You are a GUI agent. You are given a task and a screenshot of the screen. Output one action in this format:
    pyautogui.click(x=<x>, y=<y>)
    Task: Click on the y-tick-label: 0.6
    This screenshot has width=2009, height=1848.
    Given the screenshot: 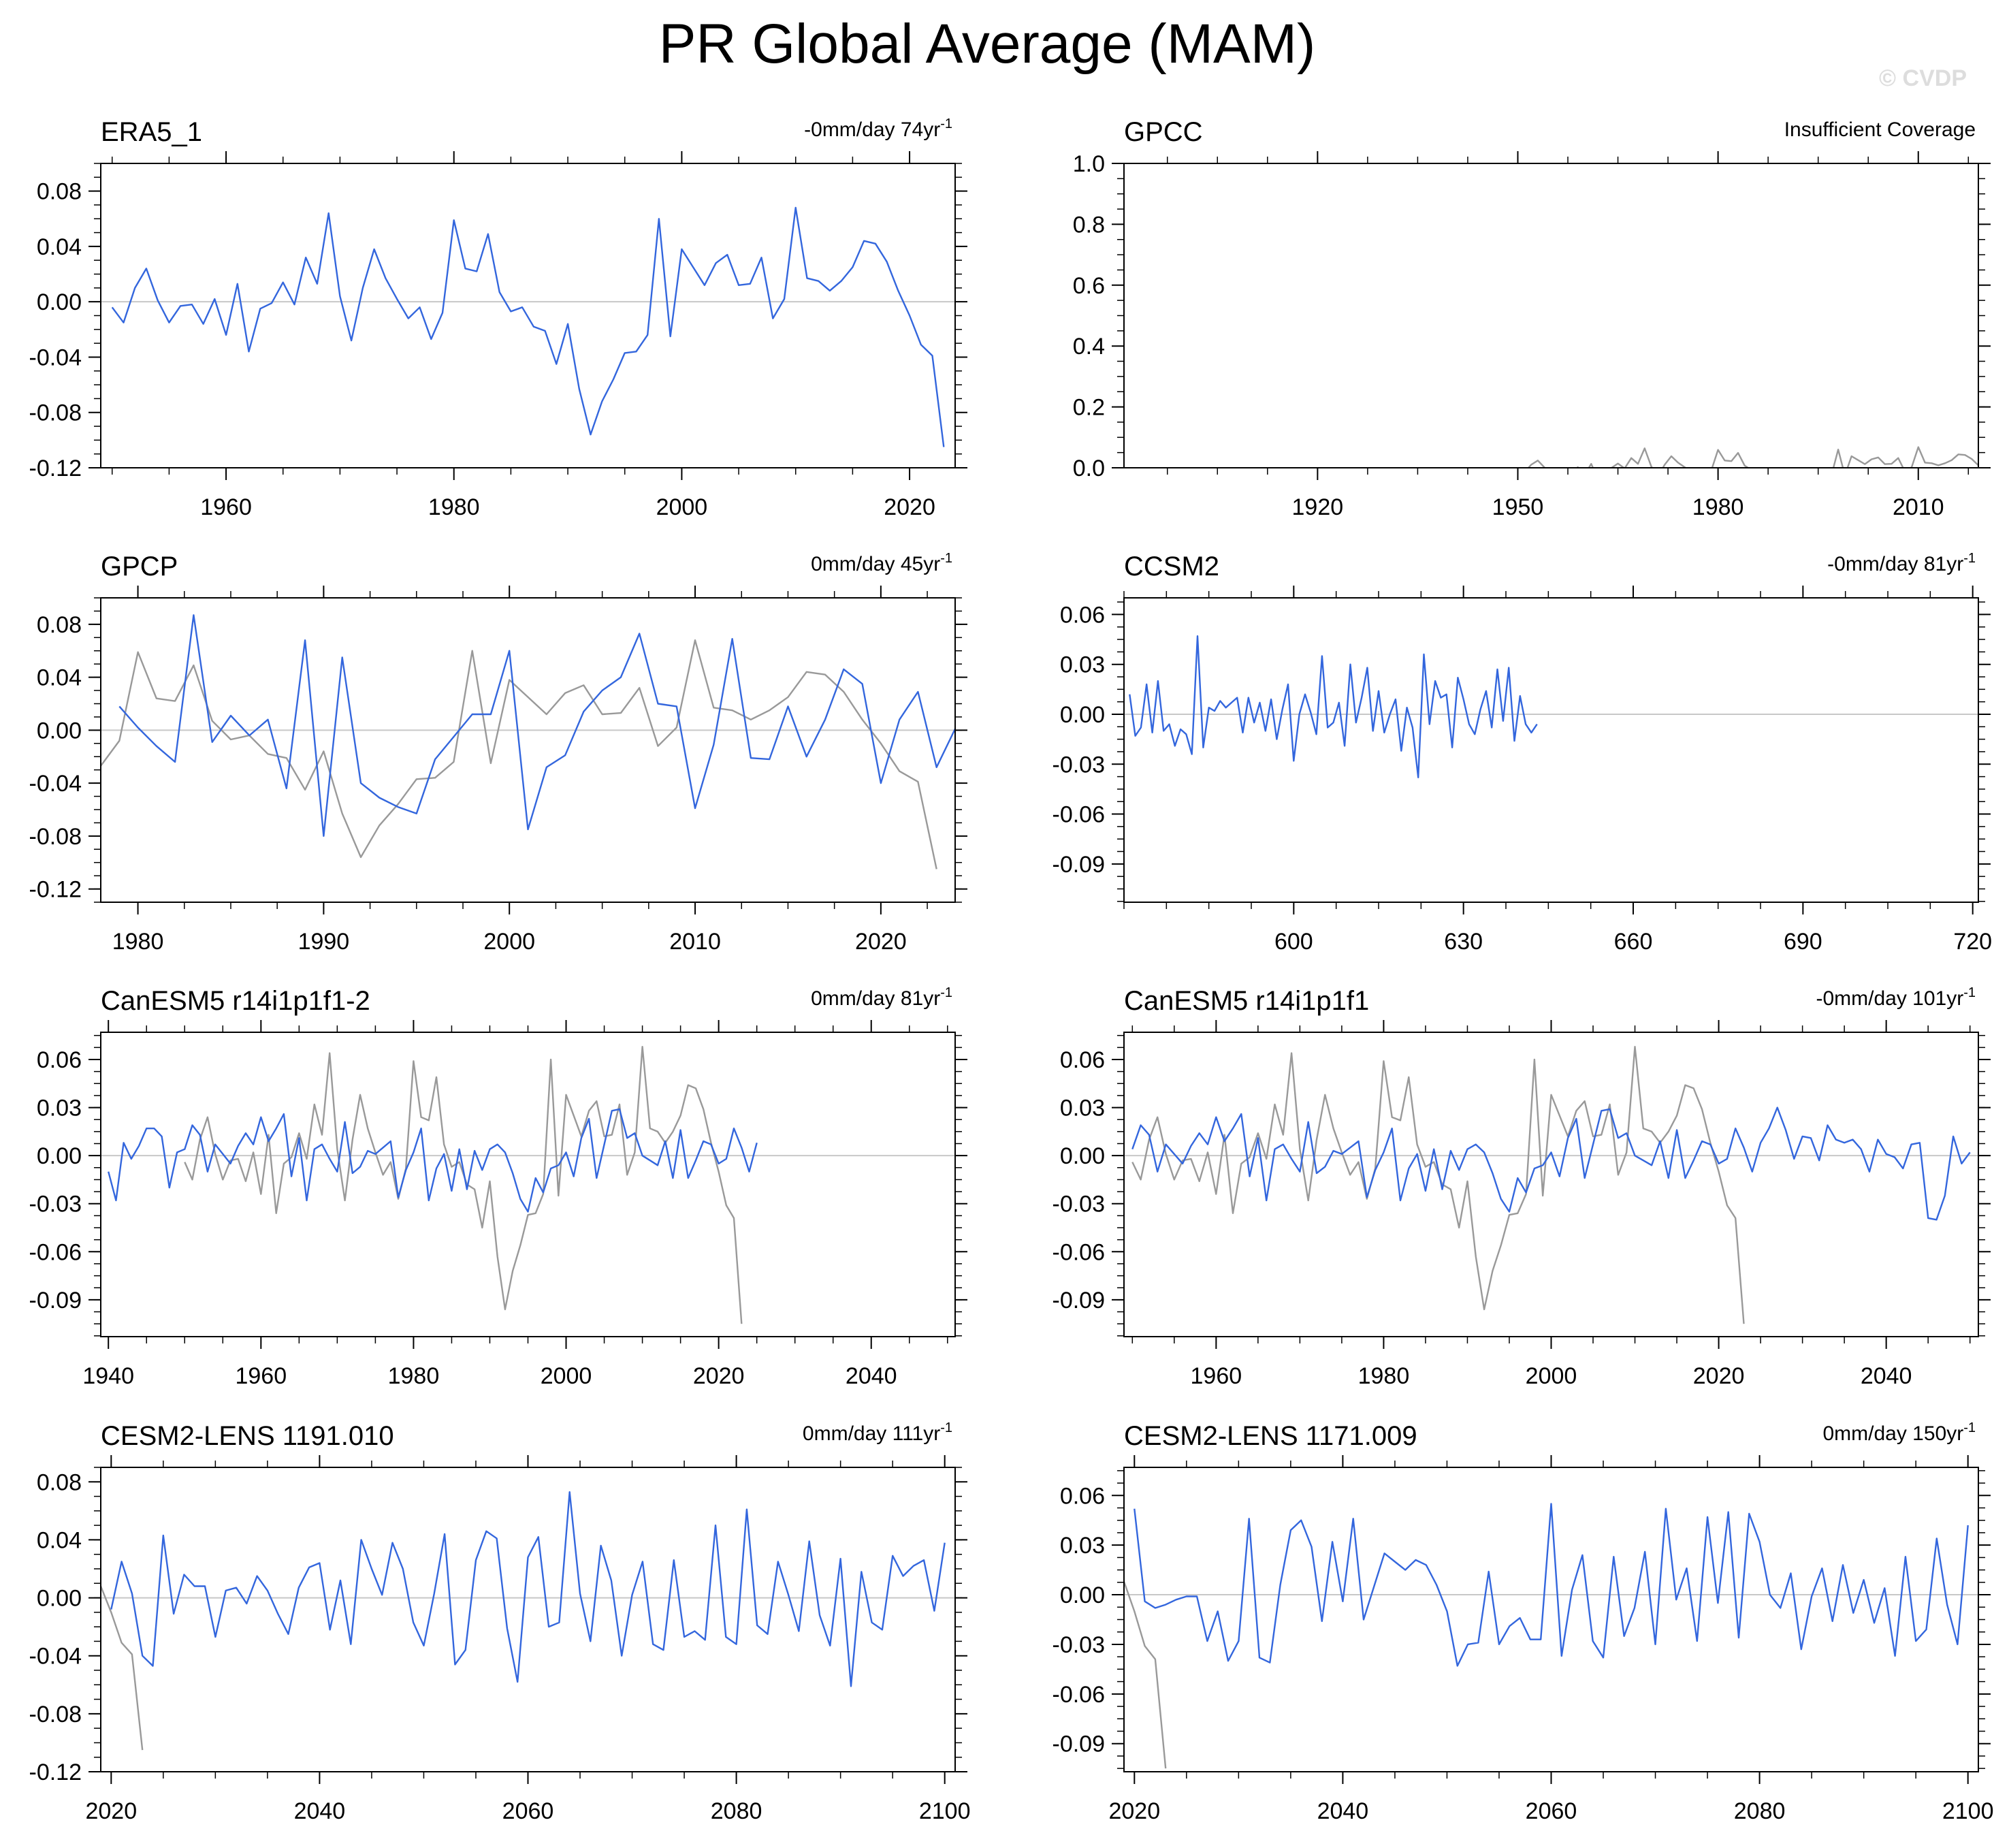 What is the action you would take?
    pyautogui.click(x=1089, y=286)
    